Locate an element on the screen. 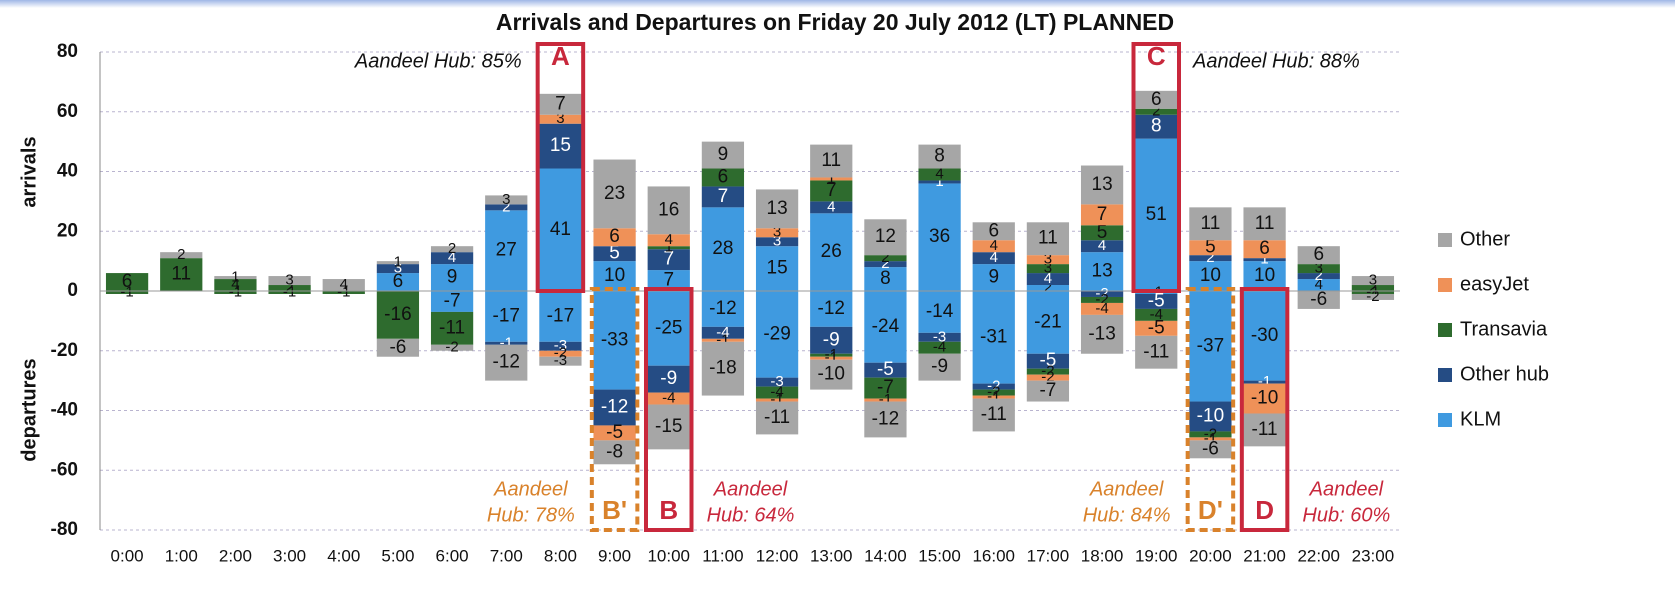 The width and height of the screenshot is (1675, 602). annotation-letter: C is located at coordinates (1156, 56).